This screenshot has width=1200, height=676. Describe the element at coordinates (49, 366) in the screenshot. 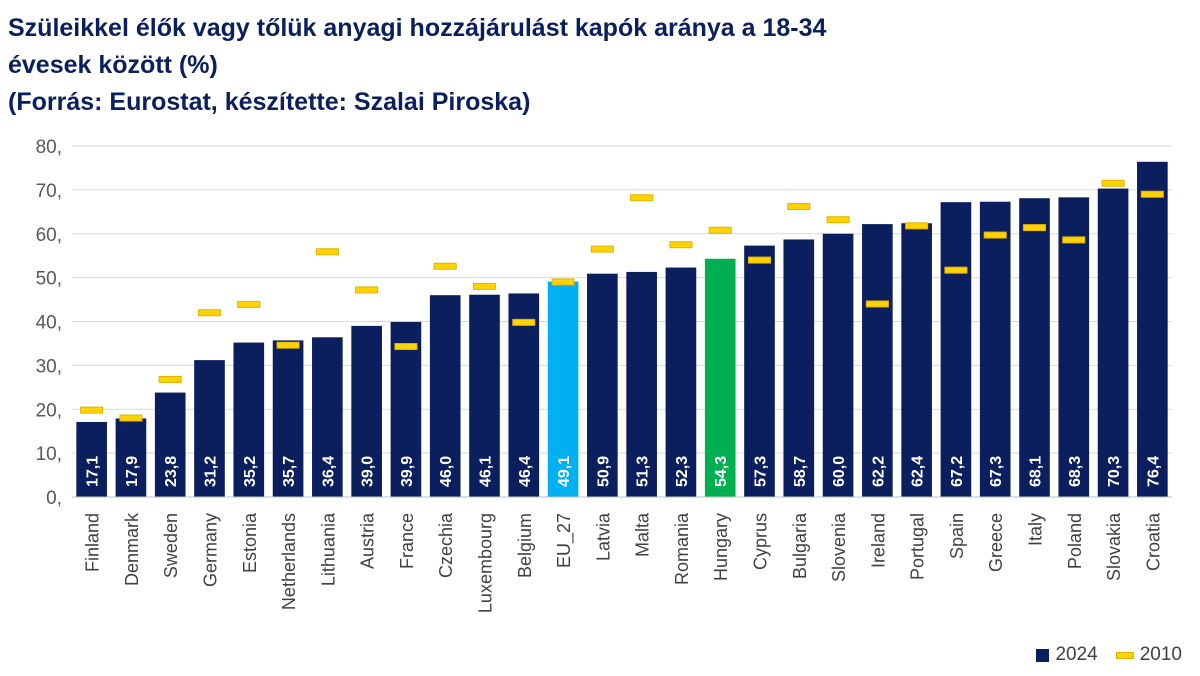

I see `y-tick-label: 30,` at that location.